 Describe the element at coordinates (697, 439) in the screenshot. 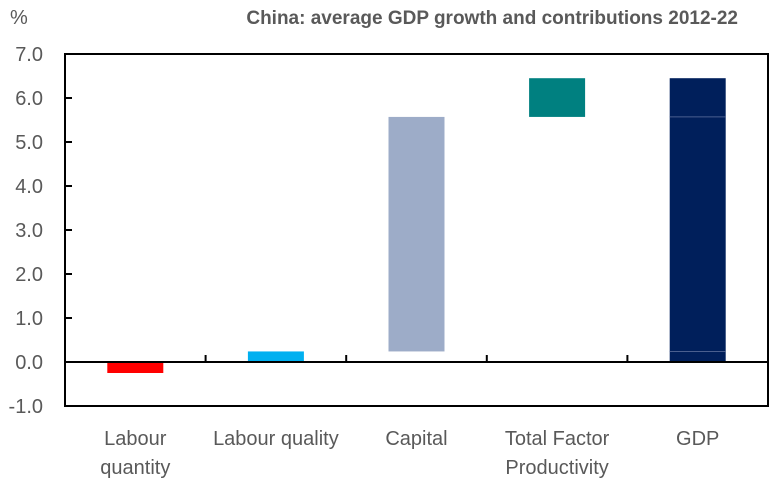

I see `x-category-label: GDP` at that location.